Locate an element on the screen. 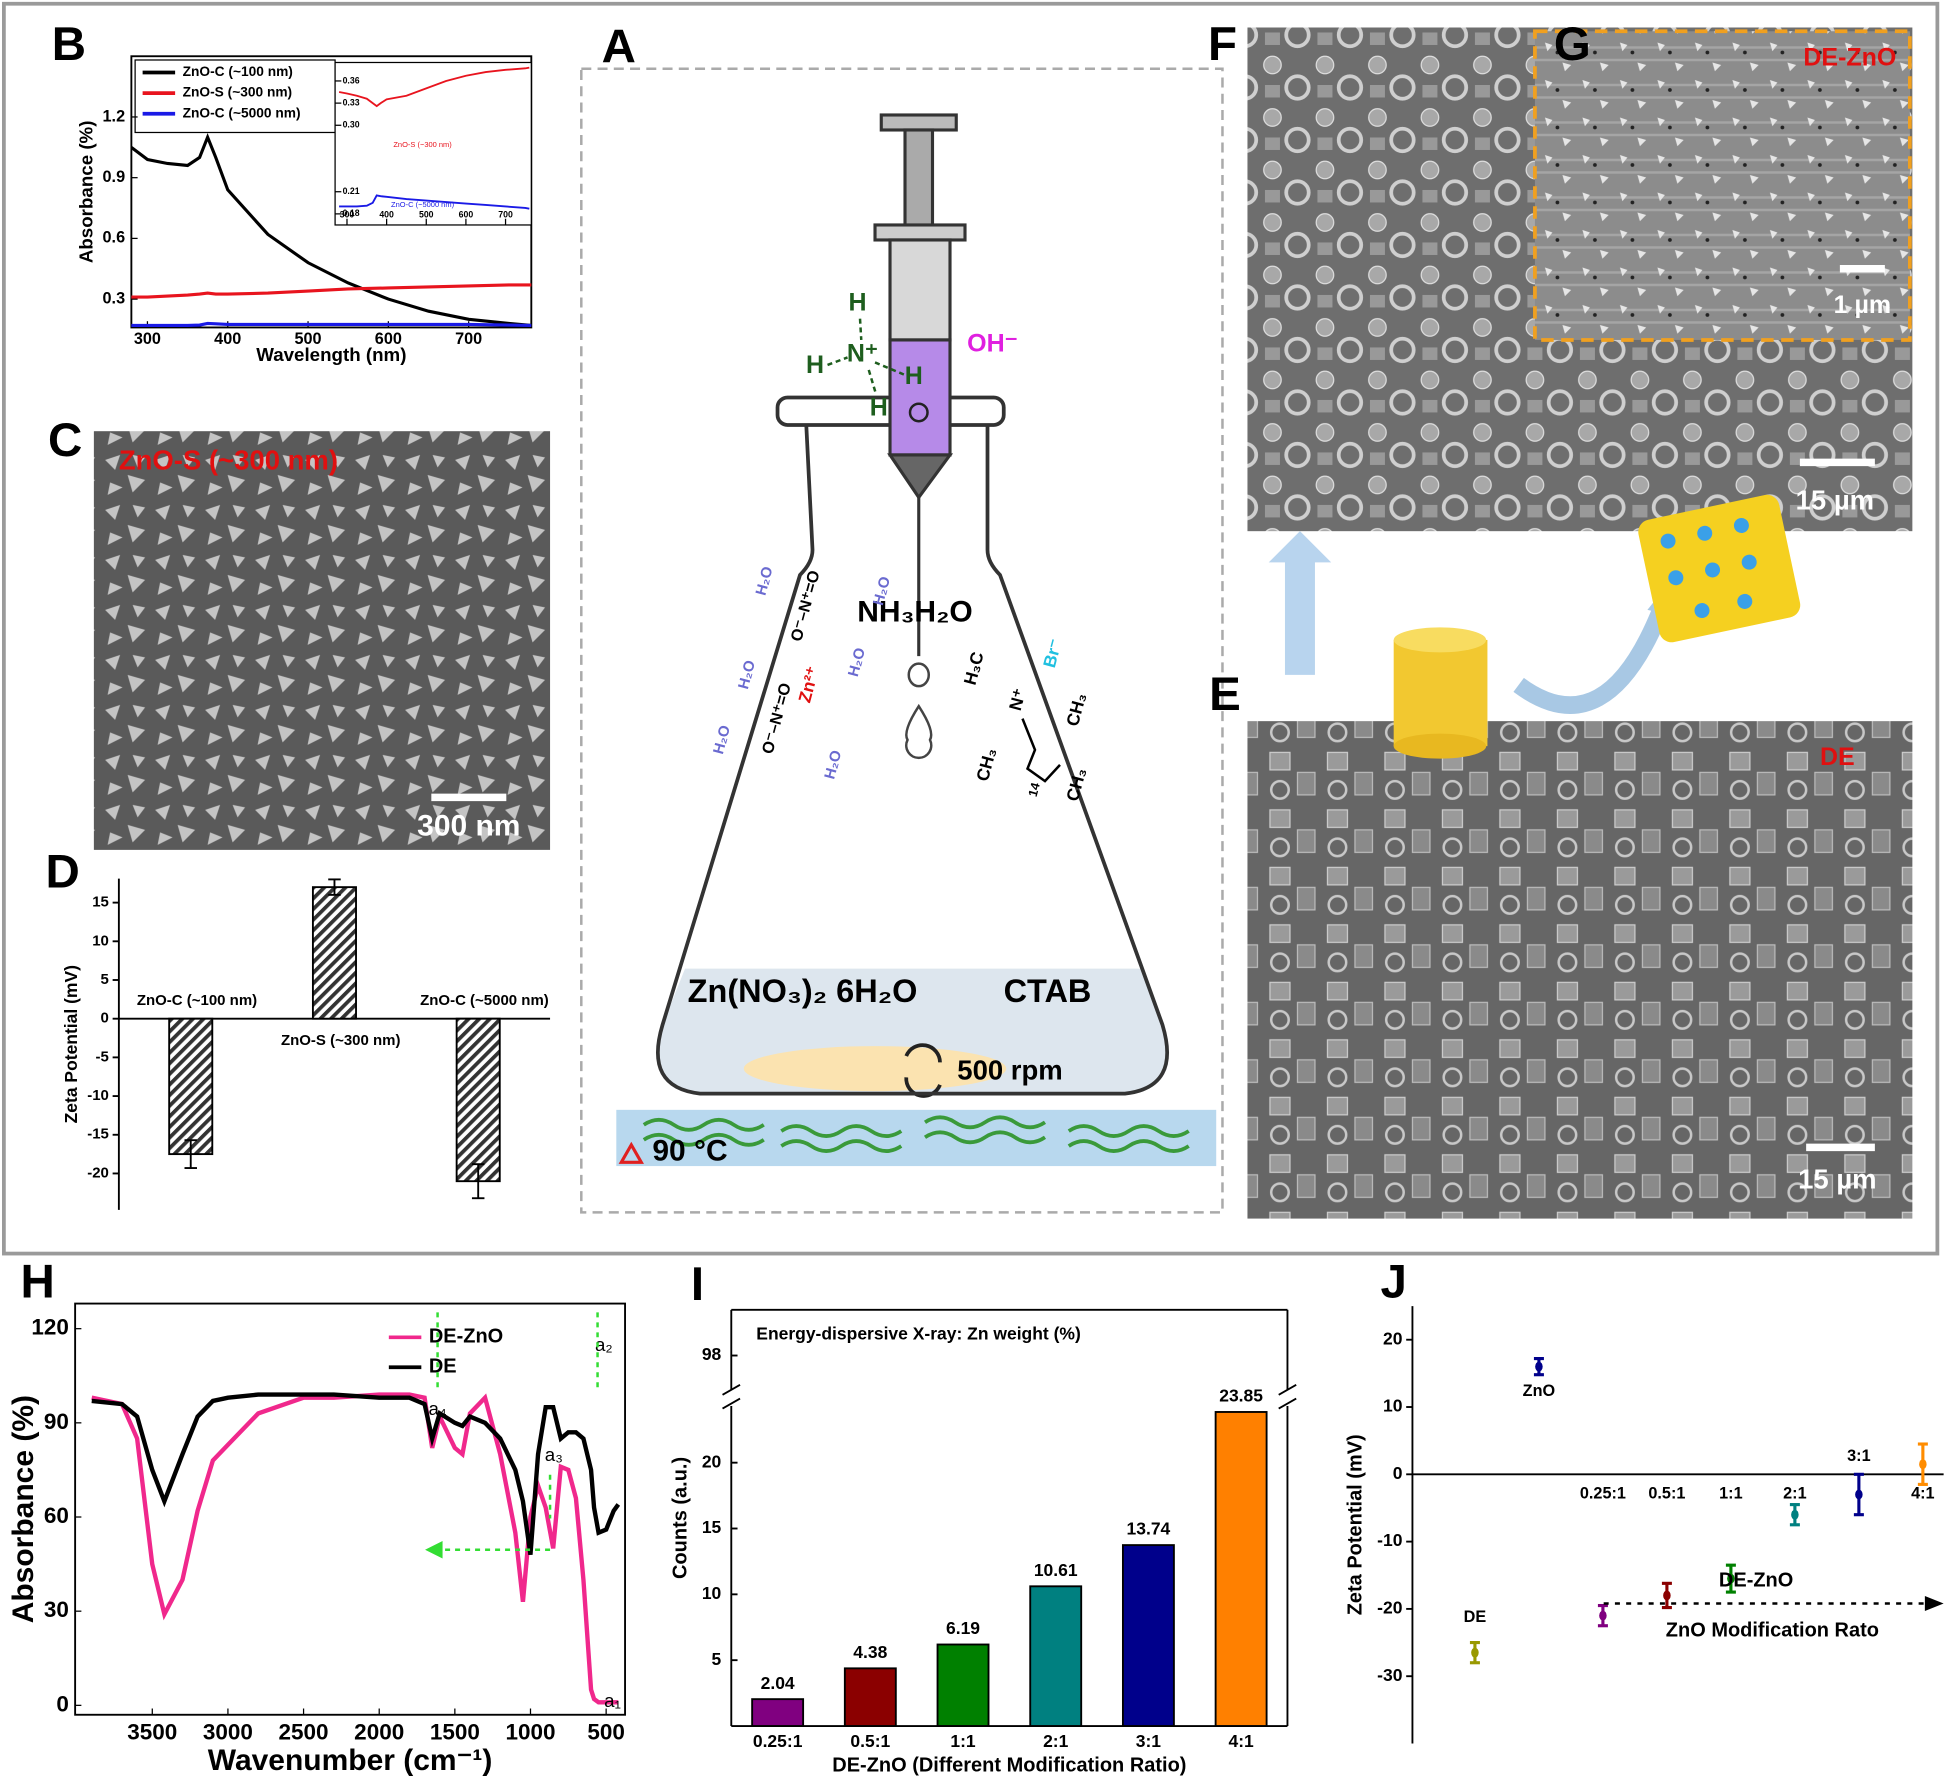  scheme-text: Zn²⁺ is located at coordinates (808, 684).